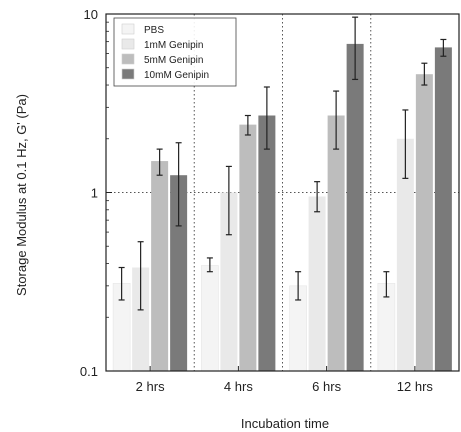  Describe the element at coordinates (248, 247) in the screenshot. I see `bar-5mm-genipin-4-hrs` at that location.